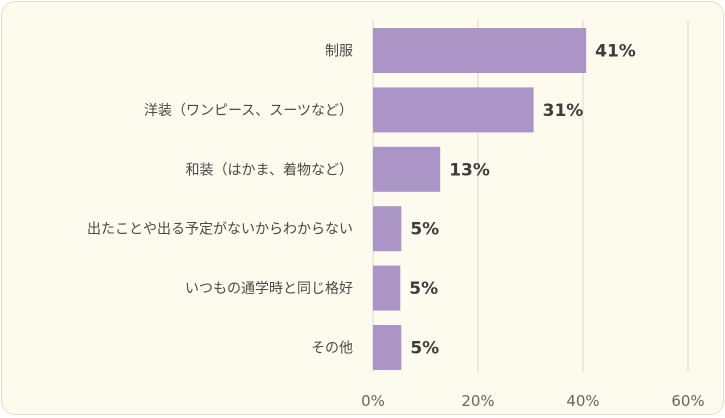 This screenshot has height=418, width=725. Describe the element at coordinates (269, 289) in the screenshot. I see `category-label-4: いつもの通学時と同じ格好` at that location.